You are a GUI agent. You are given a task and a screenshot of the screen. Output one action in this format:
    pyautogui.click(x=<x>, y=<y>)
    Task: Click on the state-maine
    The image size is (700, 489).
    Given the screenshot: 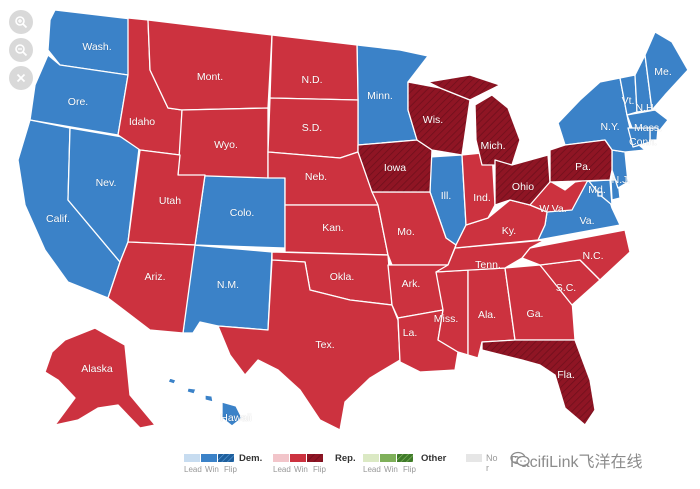 What is the action you would take?
    pyautogui.click(x=666, y=71)
    